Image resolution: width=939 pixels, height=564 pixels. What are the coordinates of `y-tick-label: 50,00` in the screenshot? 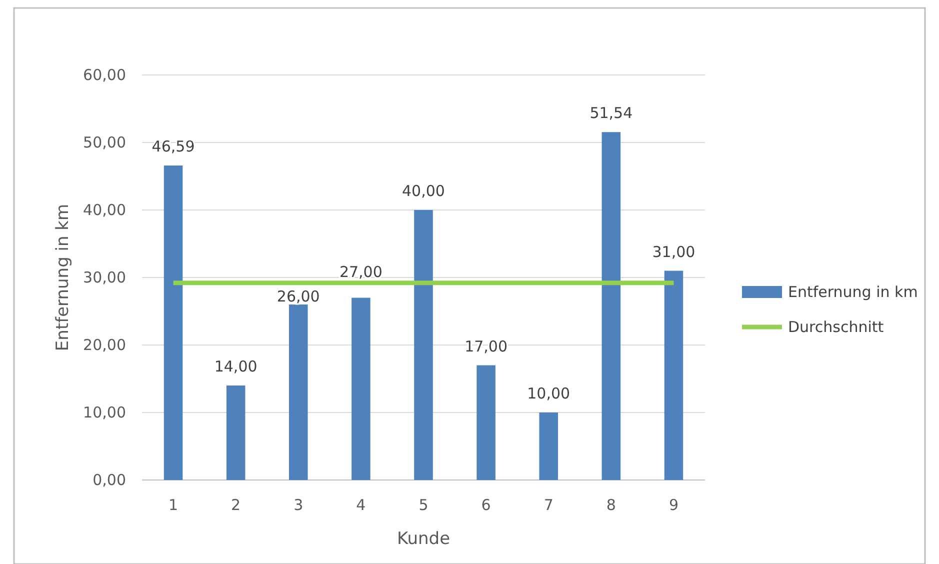 It's located at (104, 143).